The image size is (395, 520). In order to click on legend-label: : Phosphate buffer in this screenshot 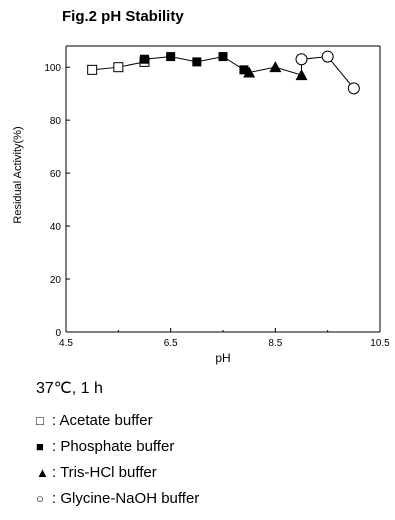, I will do `click(113, 446)`.